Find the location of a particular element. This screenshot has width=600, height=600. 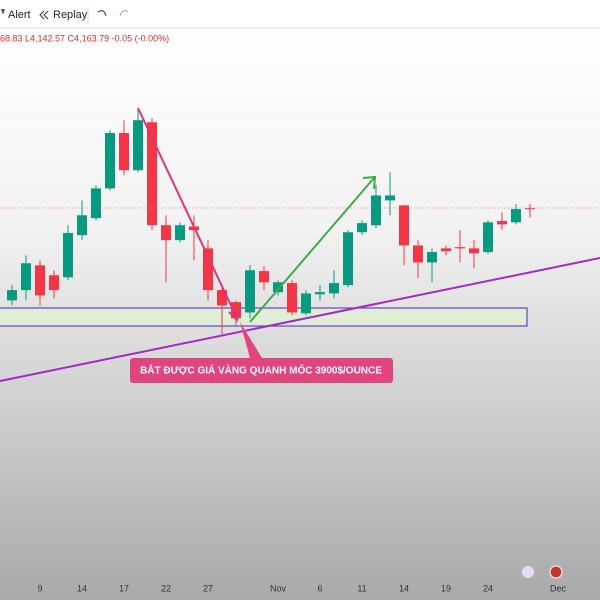

x-tick-label: 17 is located at coordinates (124, 588).